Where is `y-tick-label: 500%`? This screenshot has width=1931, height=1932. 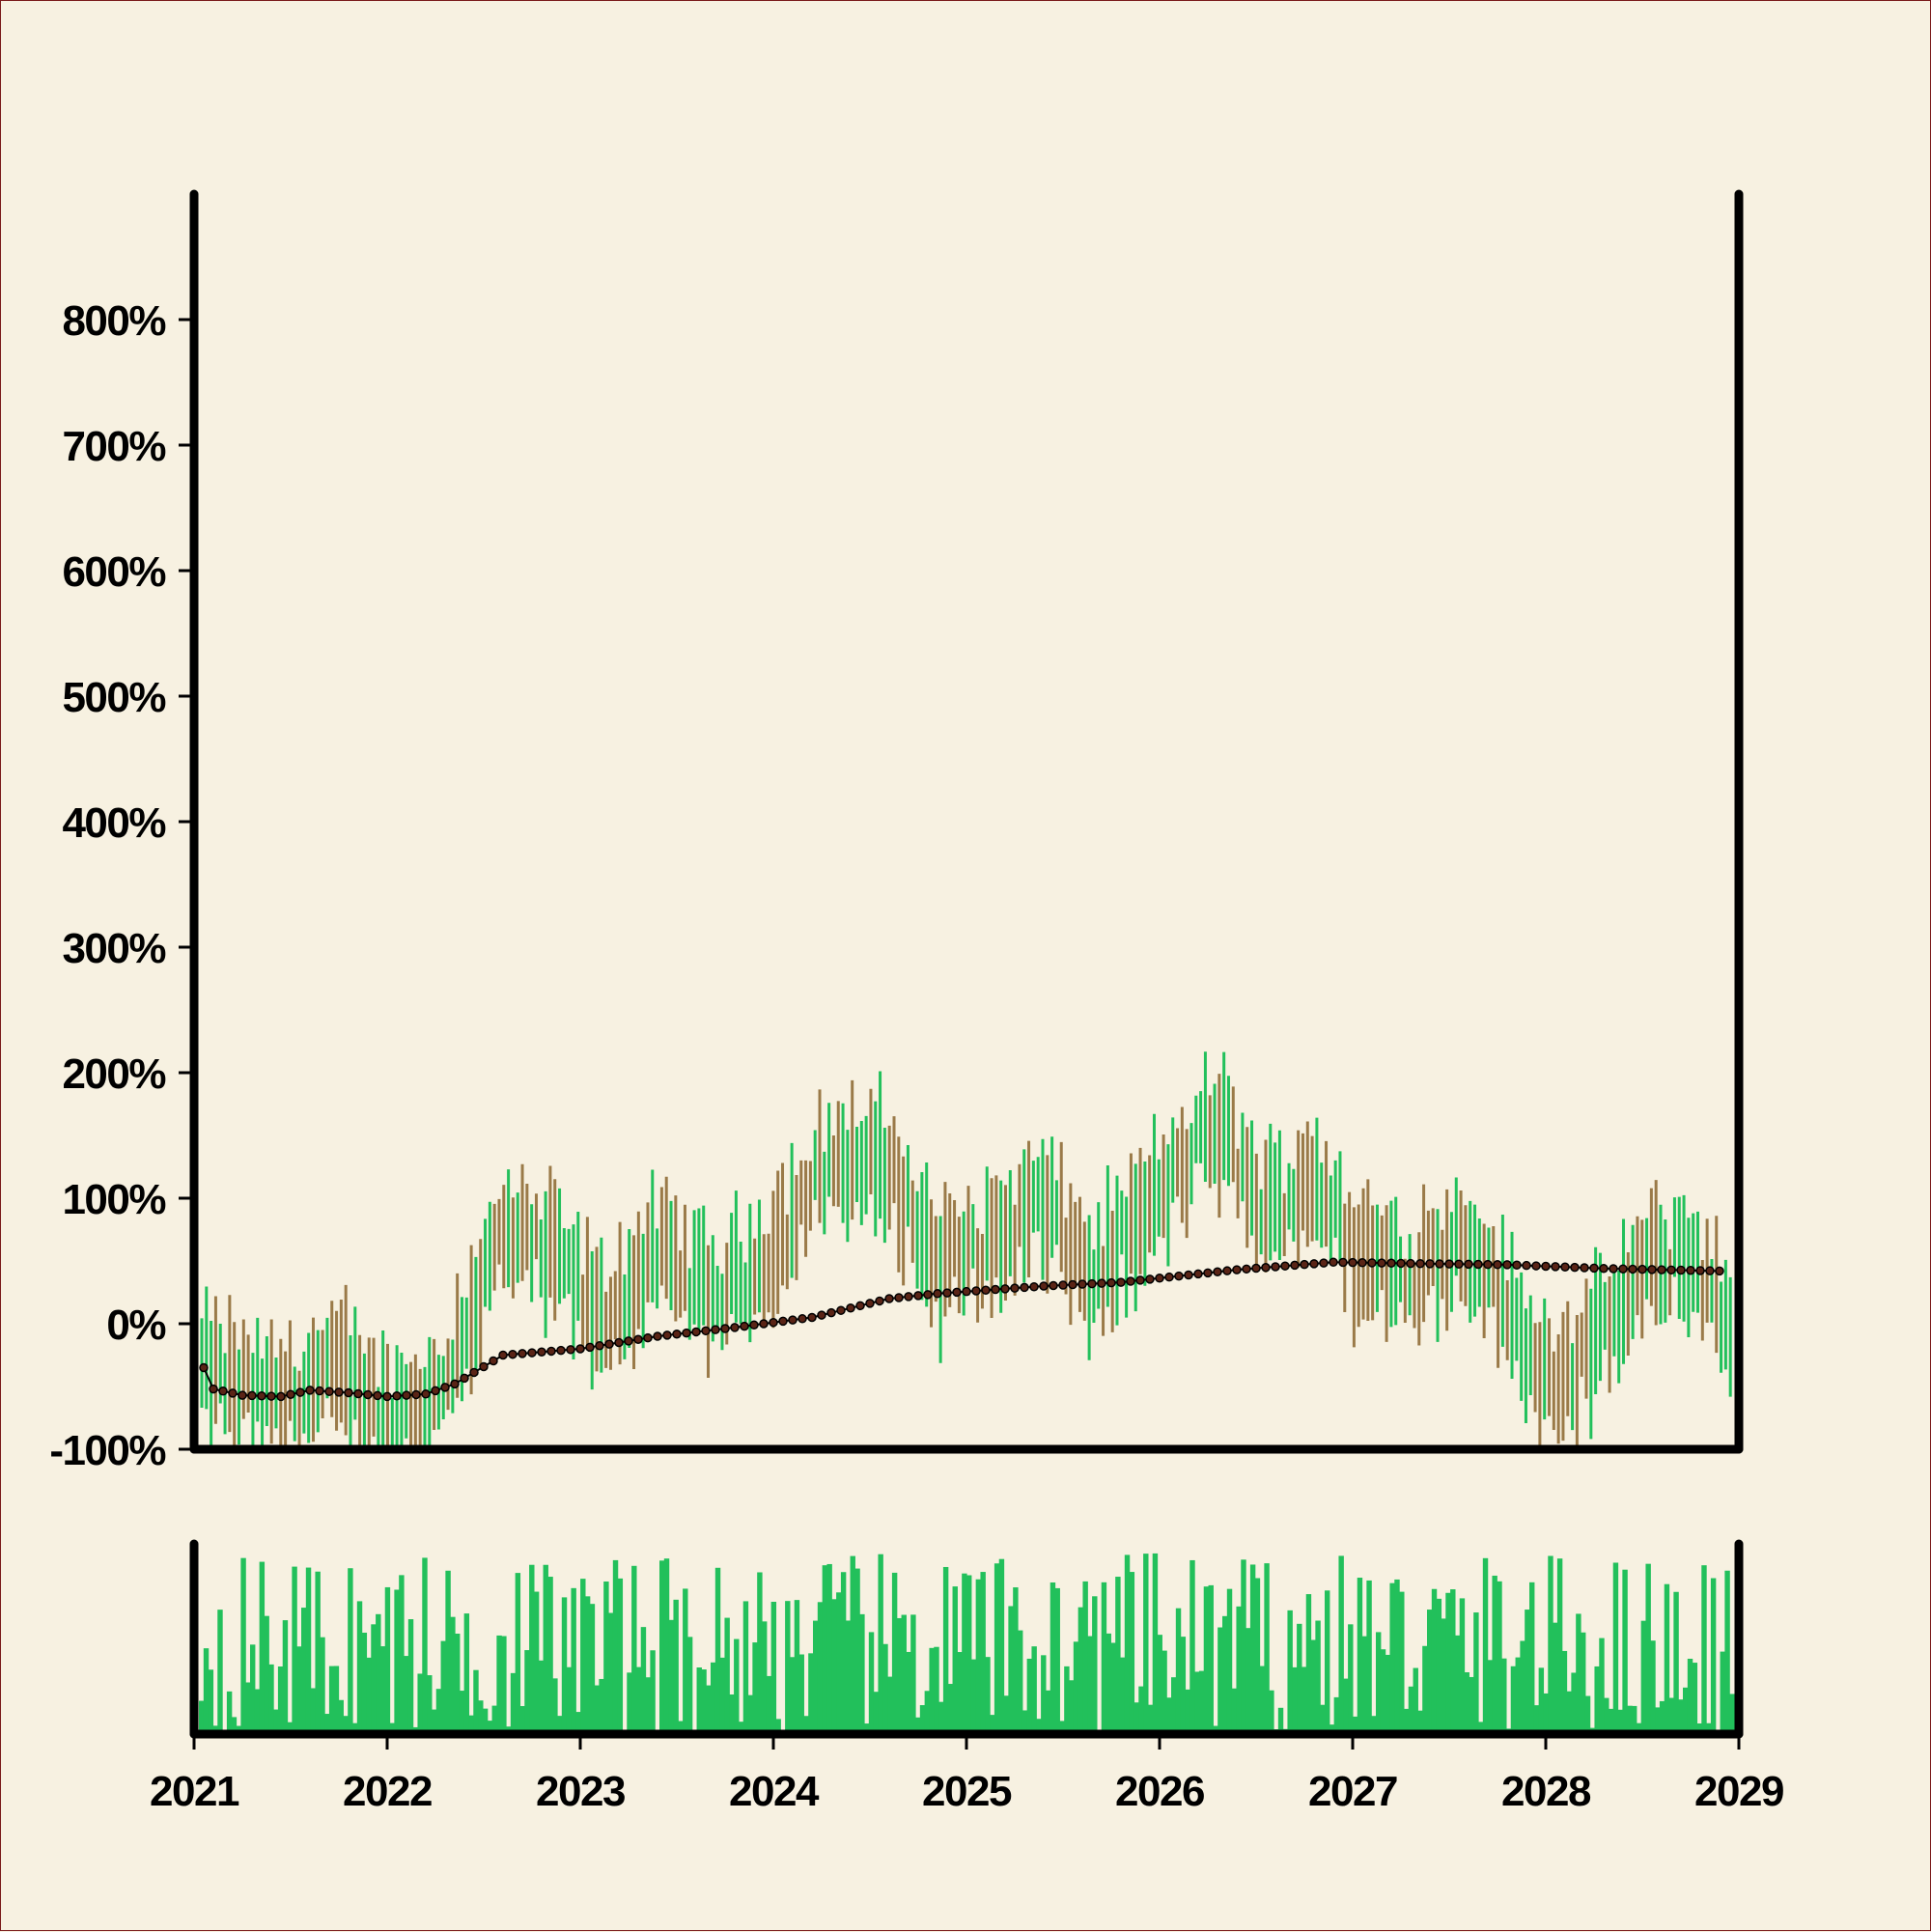
y-tick-label: 500% is located at coordinates (113, 698).